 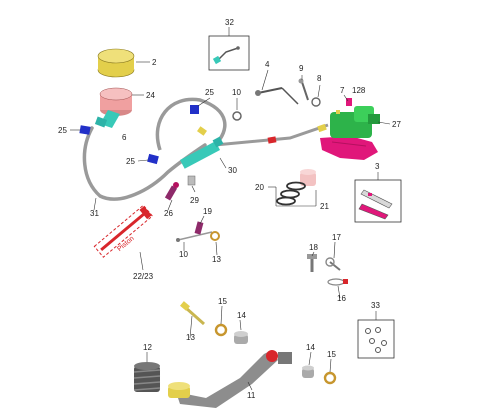 What do you see at coordinates (296, 187) in the screenshot?
I see `piston-kit-icon` at bounding box center [296, 187].